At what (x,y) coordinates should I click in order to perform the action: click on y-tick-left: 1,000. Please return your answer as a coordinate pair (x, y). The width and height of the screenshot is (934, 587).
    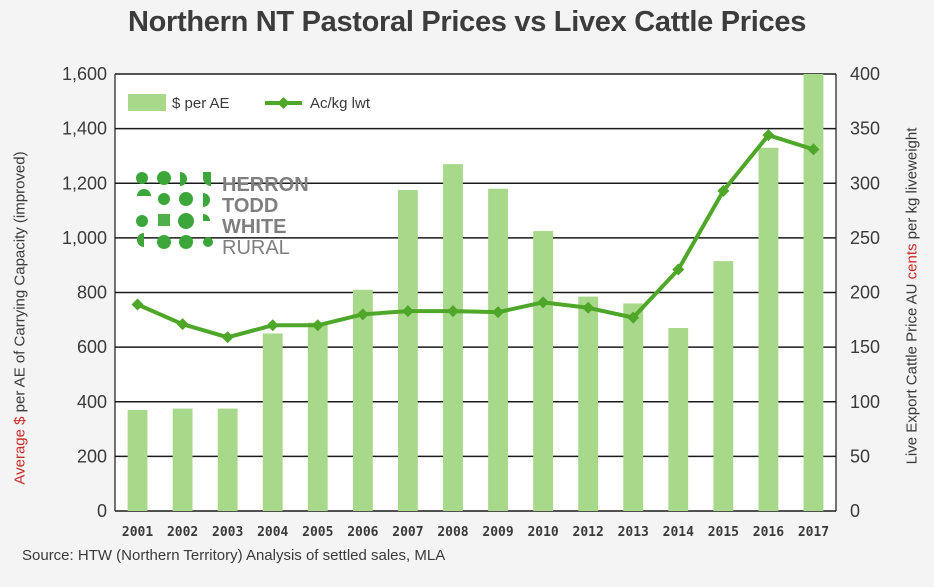
    Looking at the image, I should click on (84, 238).